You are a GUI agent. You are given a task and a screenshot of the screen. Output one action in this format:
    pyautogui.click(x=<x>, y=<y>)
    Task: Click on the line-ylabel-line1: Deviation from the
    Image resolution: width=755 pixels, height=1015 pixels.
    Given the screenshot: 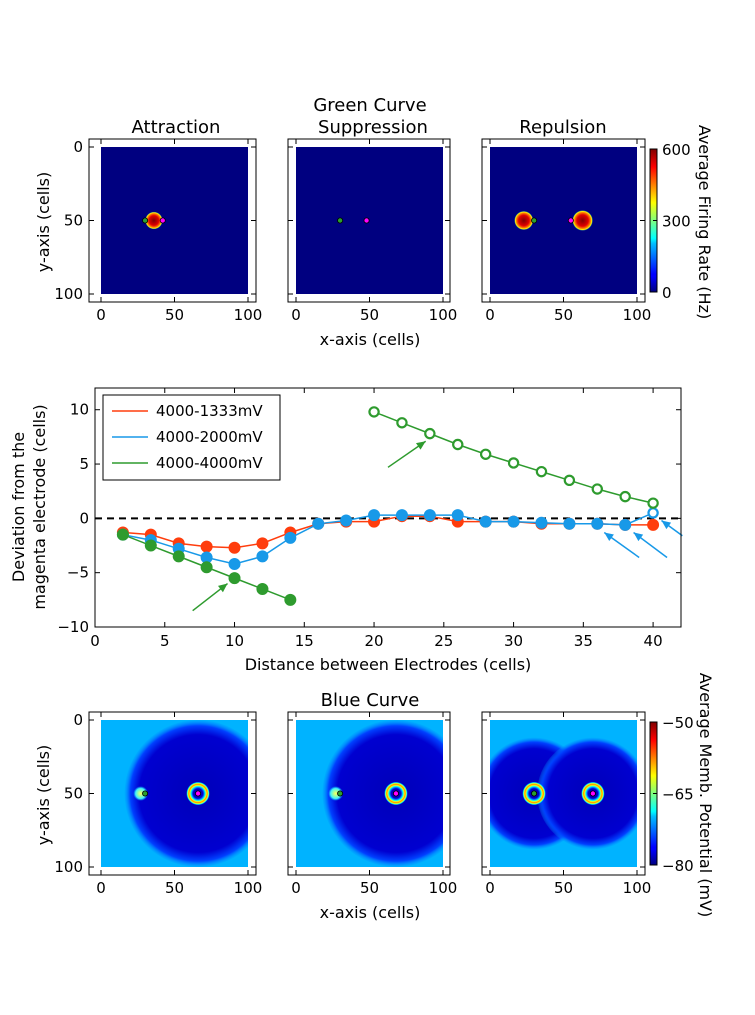 What is the action you would take?
    pyautogui.click(x=18, y=507)
    